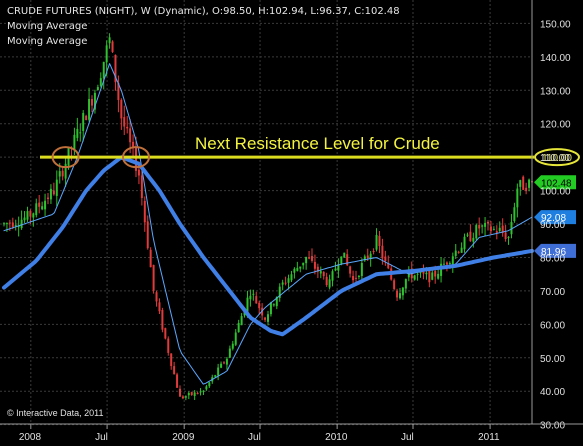 This screenshot has height=446, width=583. I want to click on y-tick-label: 90.00, so click(552, 225).